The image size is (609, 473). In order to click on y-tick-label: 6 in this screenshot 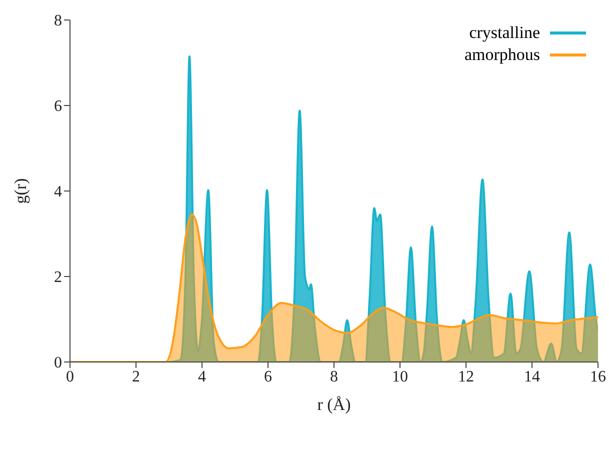, I will do `click(58, 107)`.